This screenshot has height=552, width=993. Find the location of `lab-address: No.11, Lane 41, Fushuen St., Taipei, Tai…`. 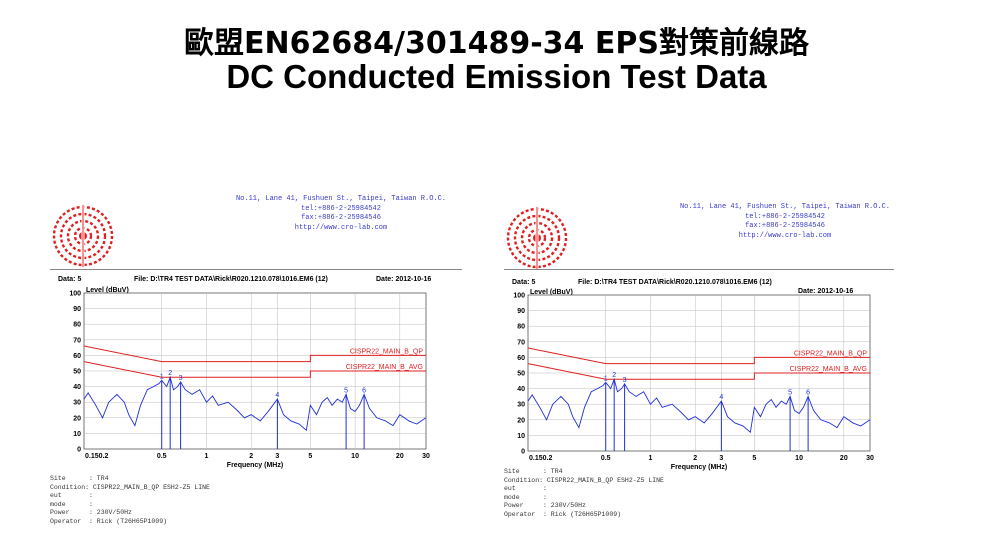

lab-address: No.11, Lane 41, Fushuen St., Taipei, Tai… is located at coordinates (341, 214).